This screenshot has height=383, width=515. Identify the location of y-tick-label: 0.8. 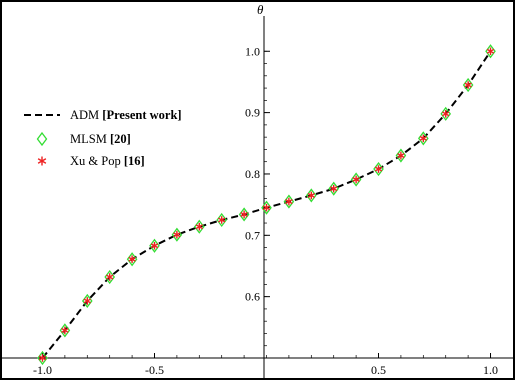
(252, 174).